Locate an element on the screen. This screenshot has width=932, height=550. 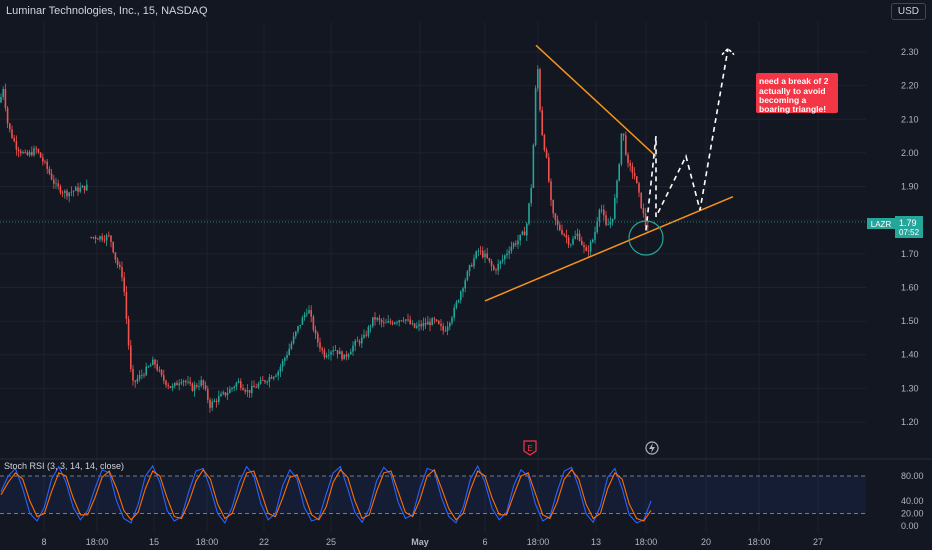
annotation-line-3: becoming a is located at coordinates (783, 100).